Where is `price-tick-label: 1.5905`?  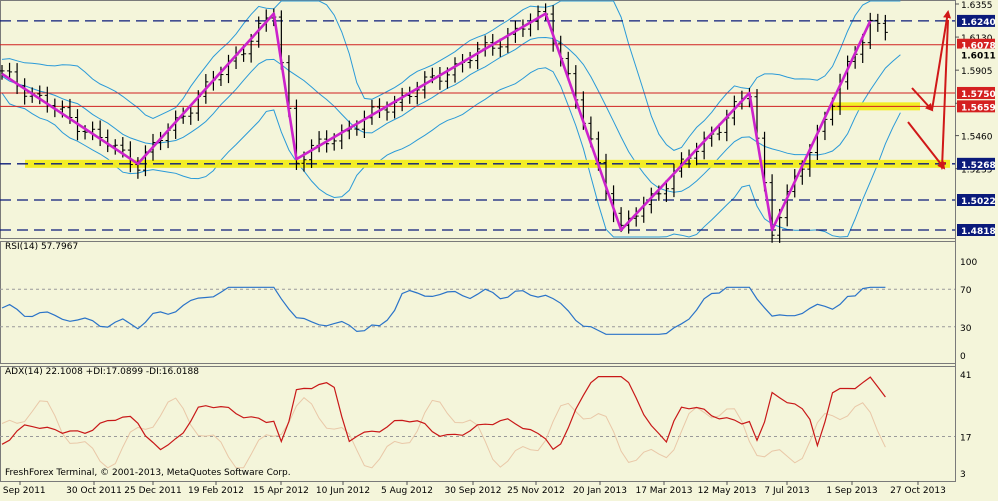
price-tick-label: 1.5905 is located at coordinates (977, 72).